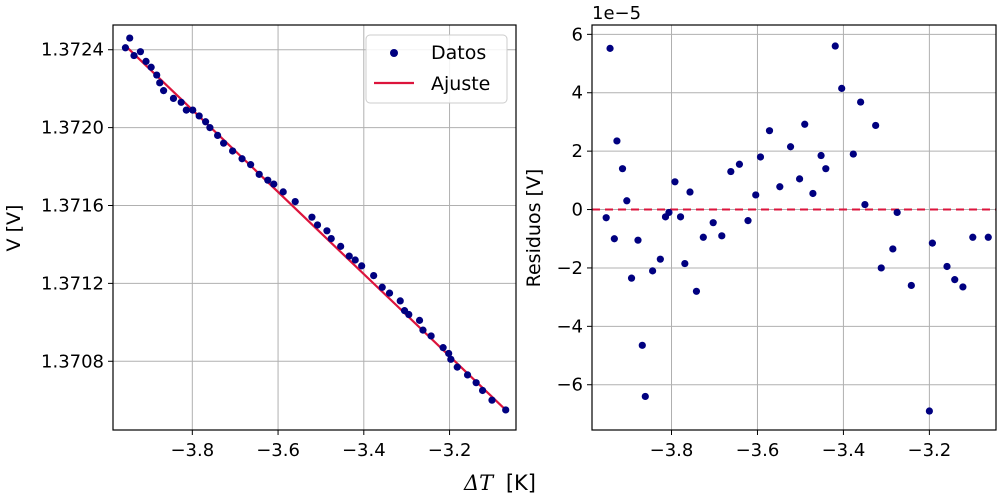 This screenshot has height=500, width=1000. What do you see at coordinates (499, 483) in the screenshot?
I see `shared-x-axis-label: ΔT [K]` at bounding box center [499, 483].